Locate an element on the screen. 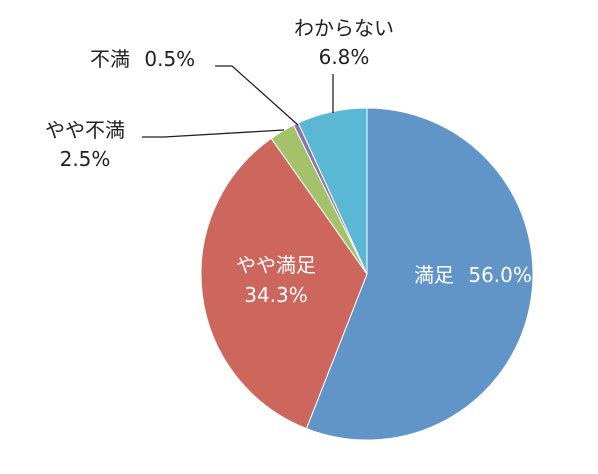 This screenshot has width=598, height=474. slice-label-wakaranai-name: わからない is located at coordinates (344, 28).